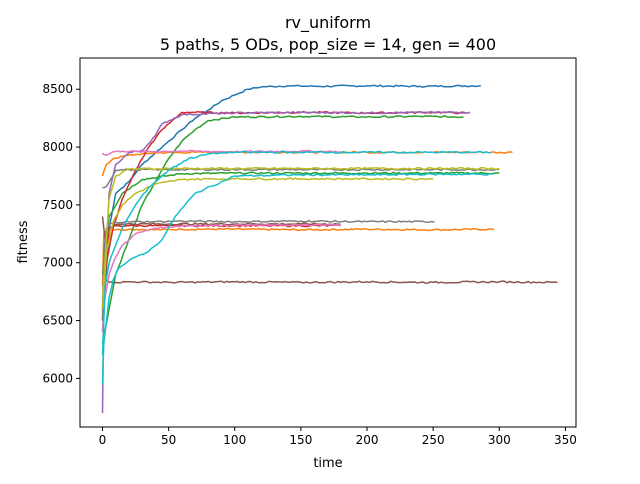  What do you see at coordinates (328, 45) in the screenshot?
I see `chart-title-line2: 5 paths, 5 ODs, pop_size = 14, gen = 400` at bounding box center [328, 45].